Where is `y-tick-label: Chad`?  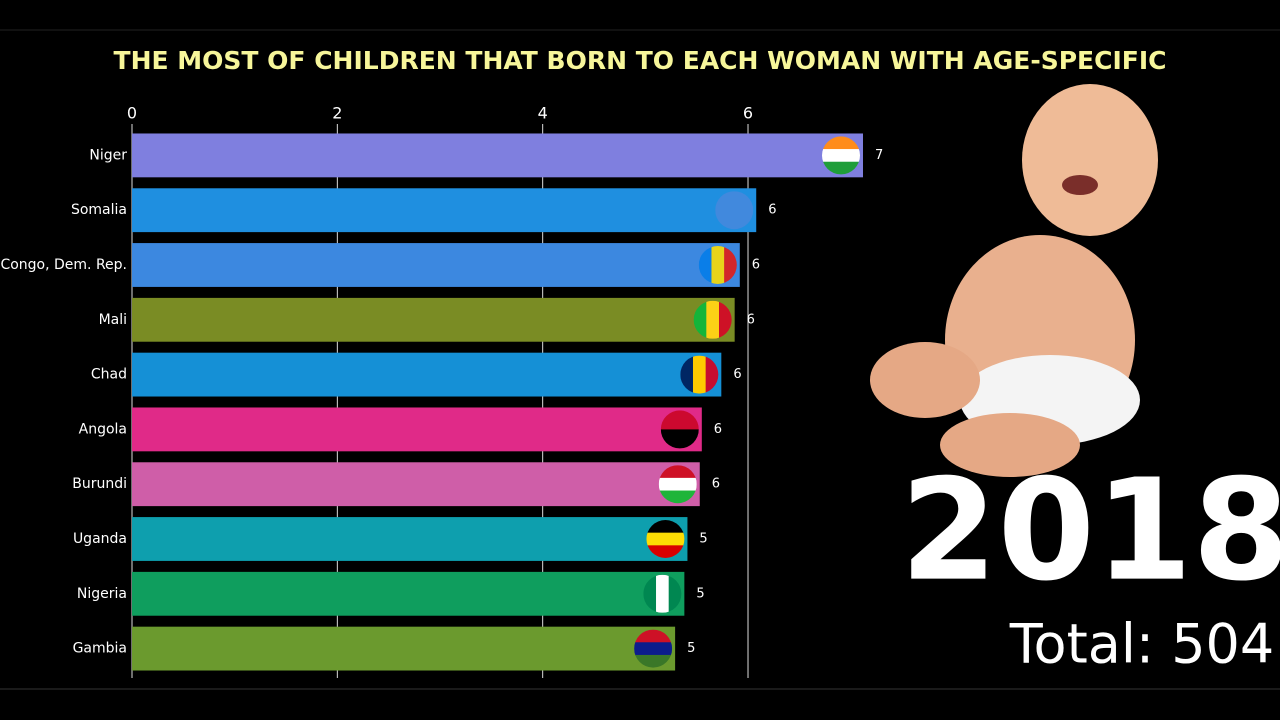 y-tick-label: Chad is located at coordinates (109, 375).